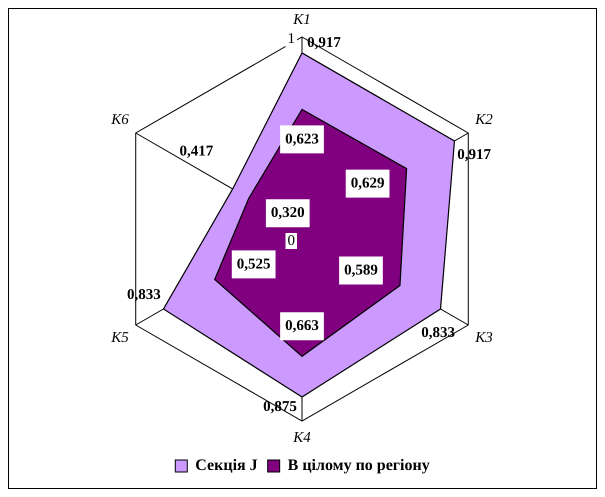 This screenshot has width=605, height=497. What do you see at coordinates (361, 270) in the screenshot?
I see `data-label: 0,589` at bounding box center [361, 270].